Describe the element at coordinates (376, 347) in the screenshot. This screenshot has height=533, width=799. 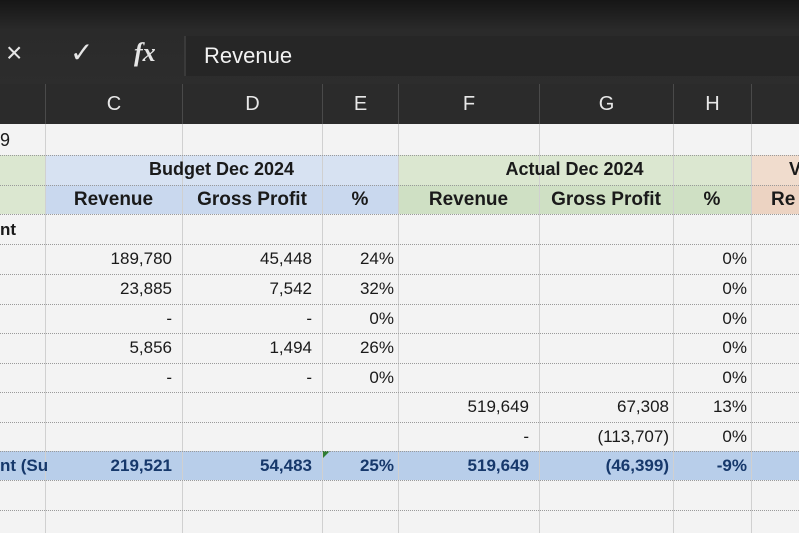
I see `budget-percent-cell: 26%` at that location.